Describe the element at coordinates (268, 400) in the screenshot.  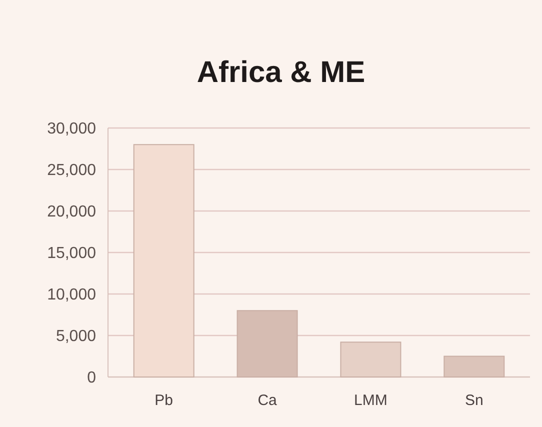
I see `x-tick-label: Ca` at that location.